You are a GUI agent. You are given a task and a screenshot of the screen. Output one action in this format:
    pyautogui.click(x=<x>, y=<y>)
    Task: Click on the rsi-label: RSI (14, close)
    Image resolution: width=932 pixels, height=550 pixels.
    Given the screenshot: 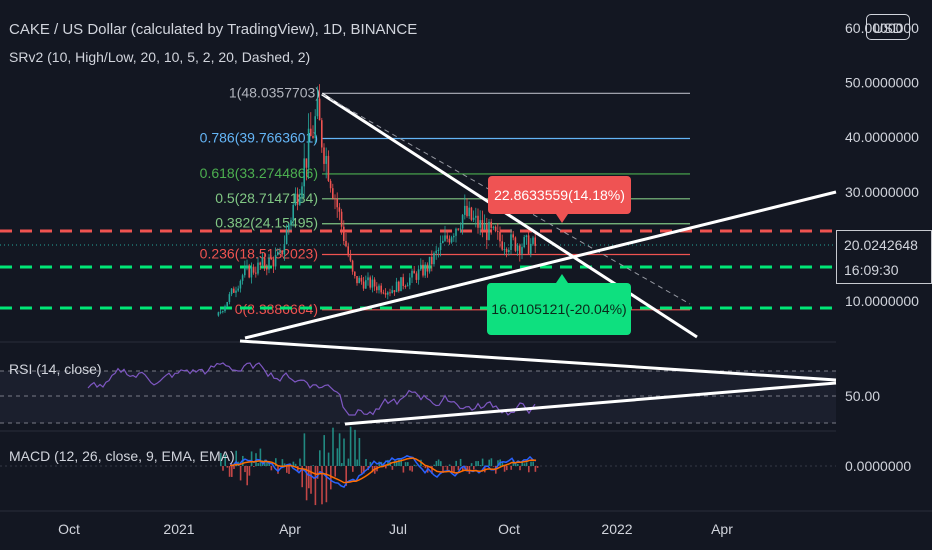 What is the action you would take?
    pyautogui.click(x=55, y=369)
    